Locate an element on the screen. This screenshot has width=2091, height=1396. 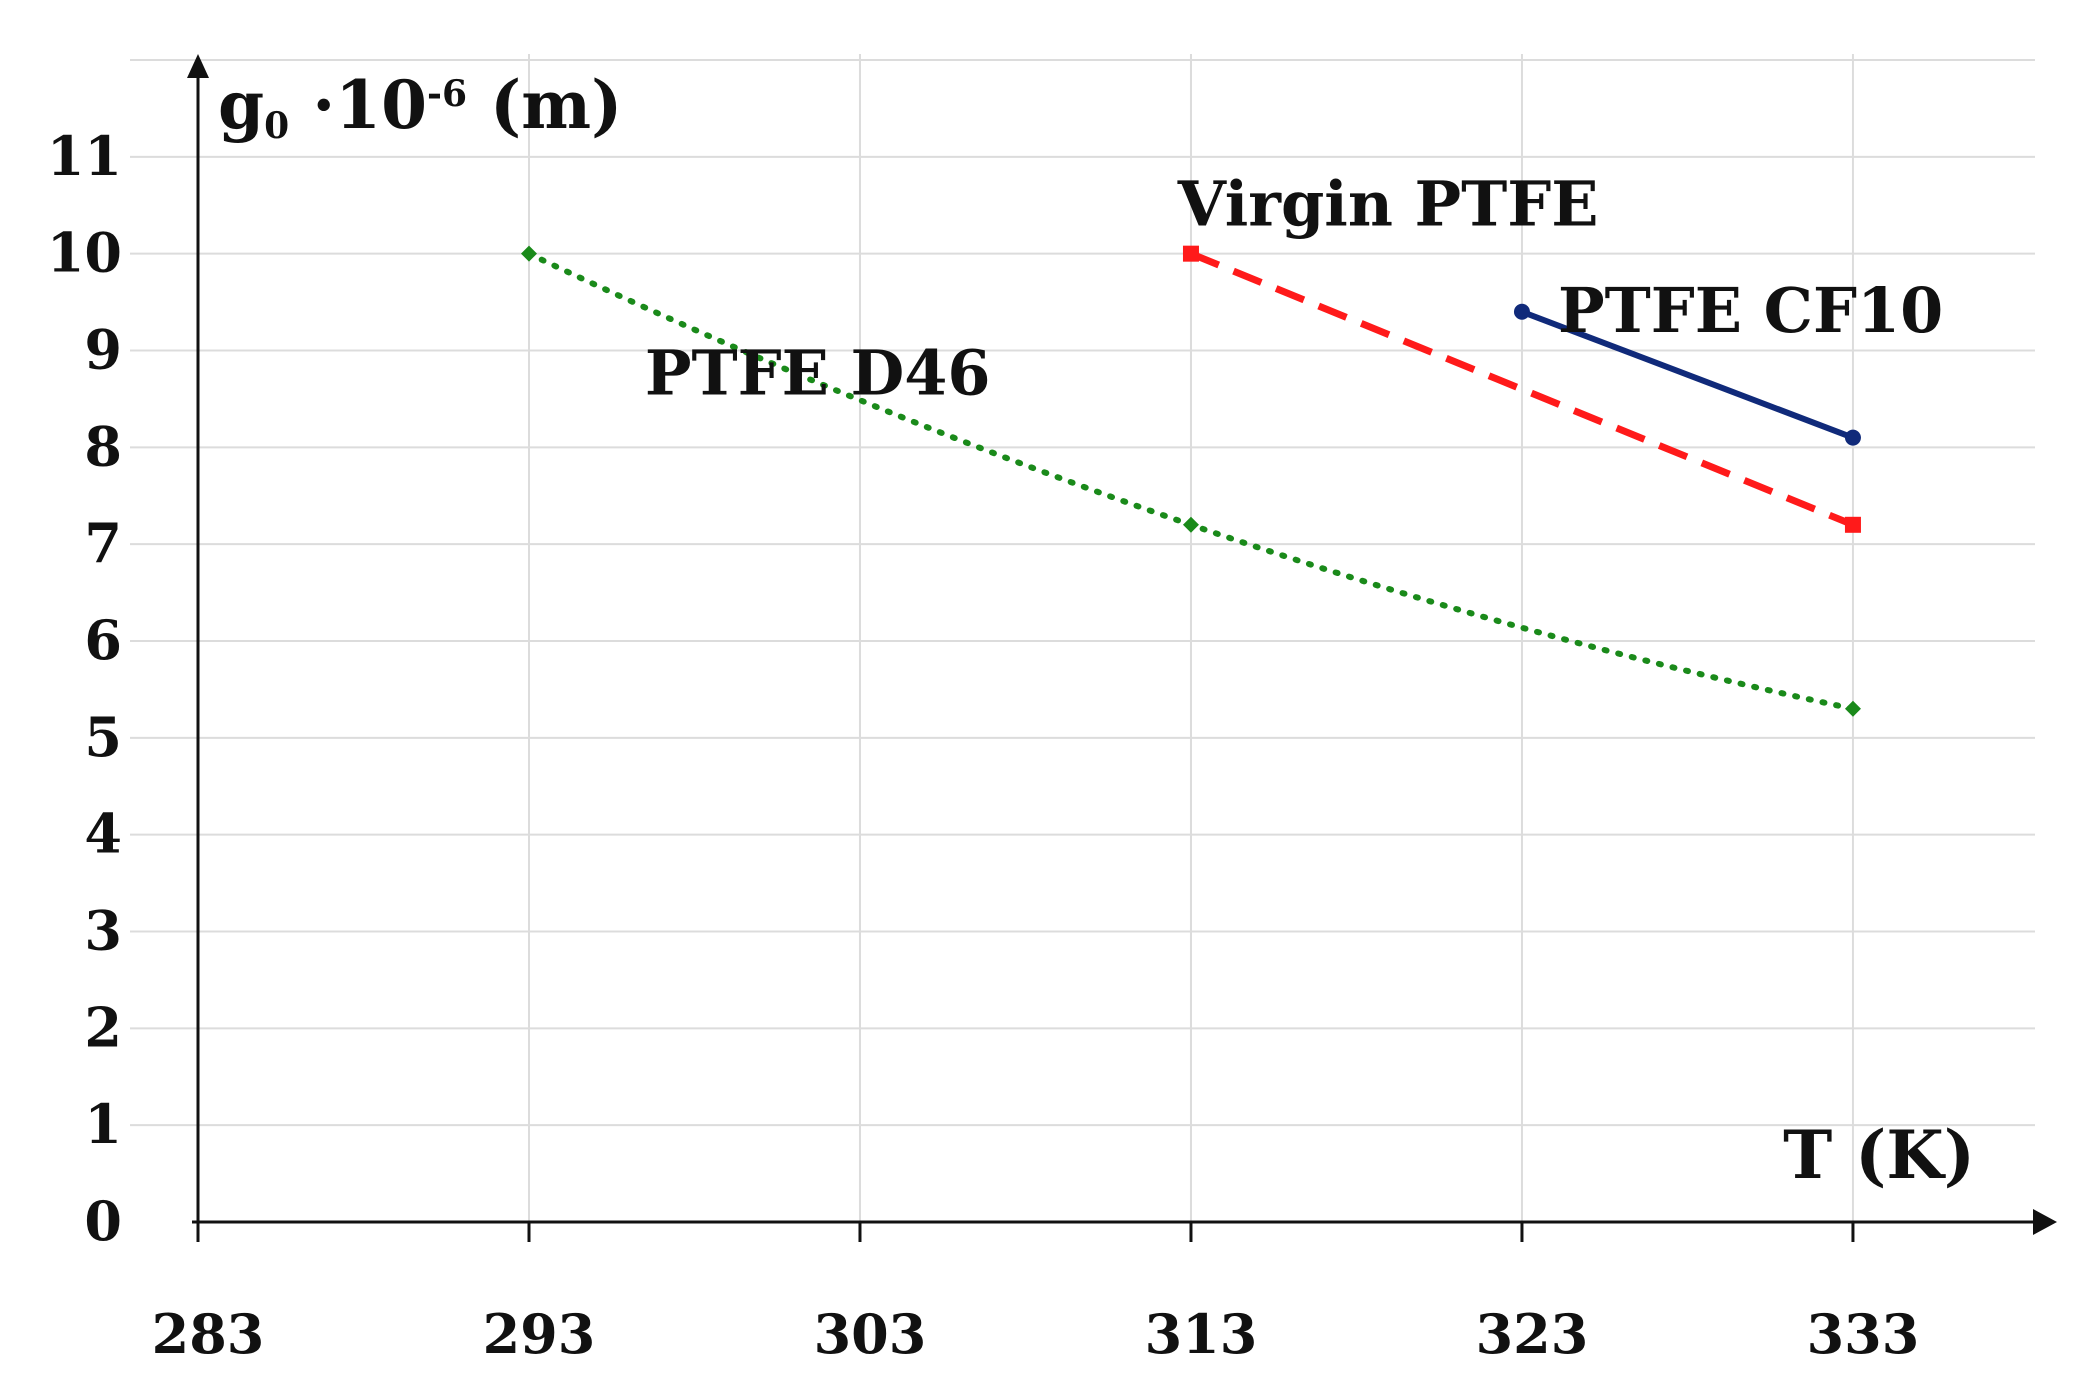
series-label-virgin-ptfe: Virgin PTFE is located at coordinates (1388, 203).